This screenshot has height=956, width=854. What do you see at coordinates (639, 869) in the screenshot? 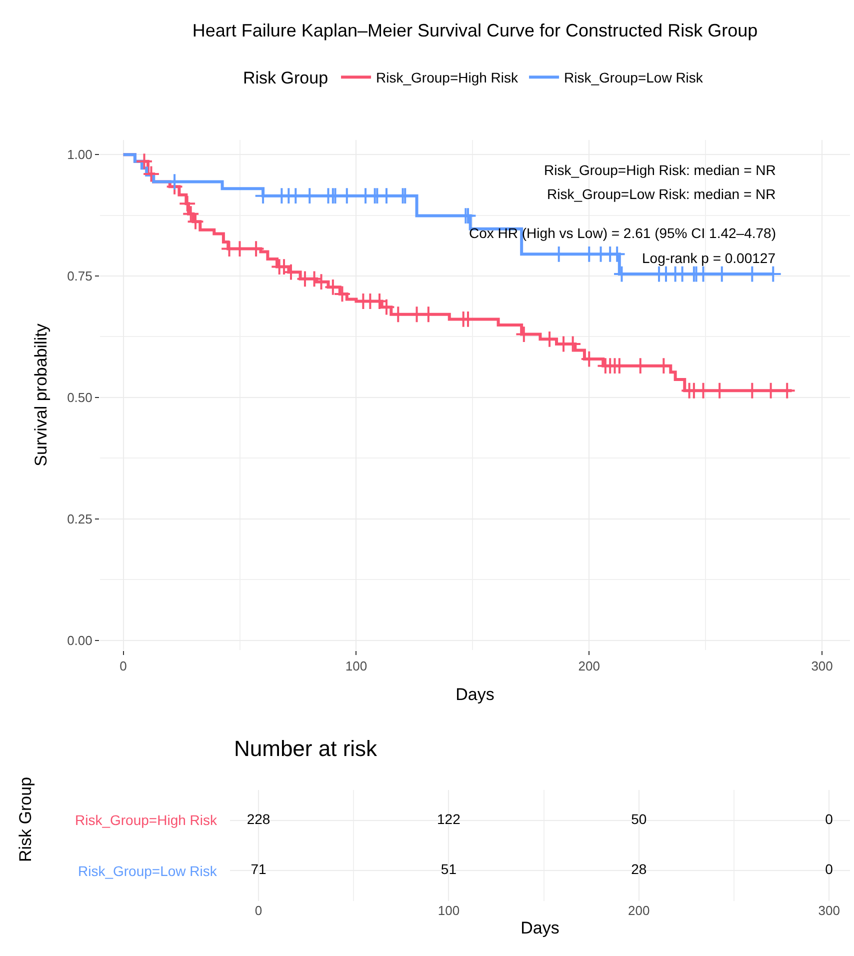
I see `data-label: 28` at bounding box center [639, 869].